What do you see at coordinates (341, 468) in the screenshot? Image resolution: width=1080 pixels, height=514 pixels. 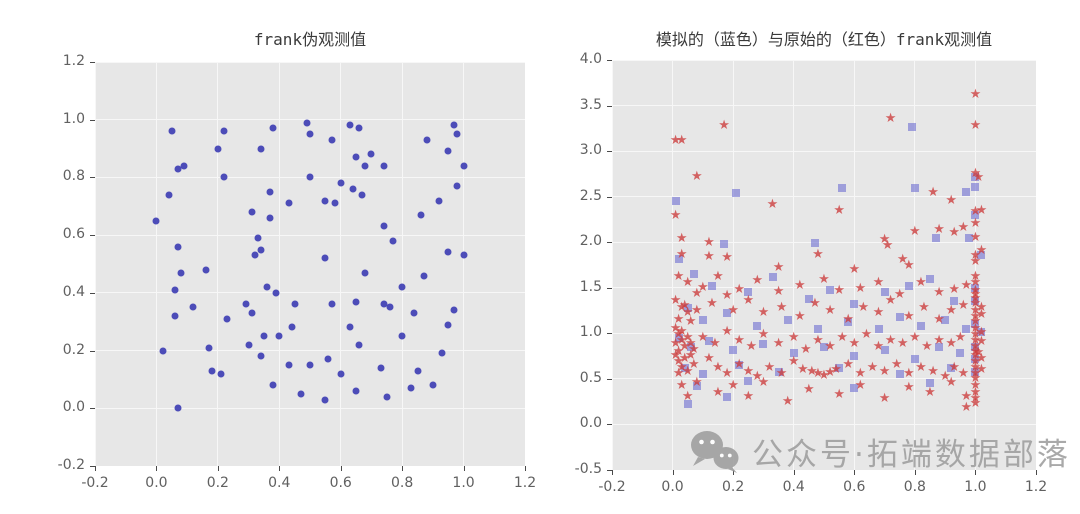 I see `x-tick-mark` at bounding box center [341, 468].